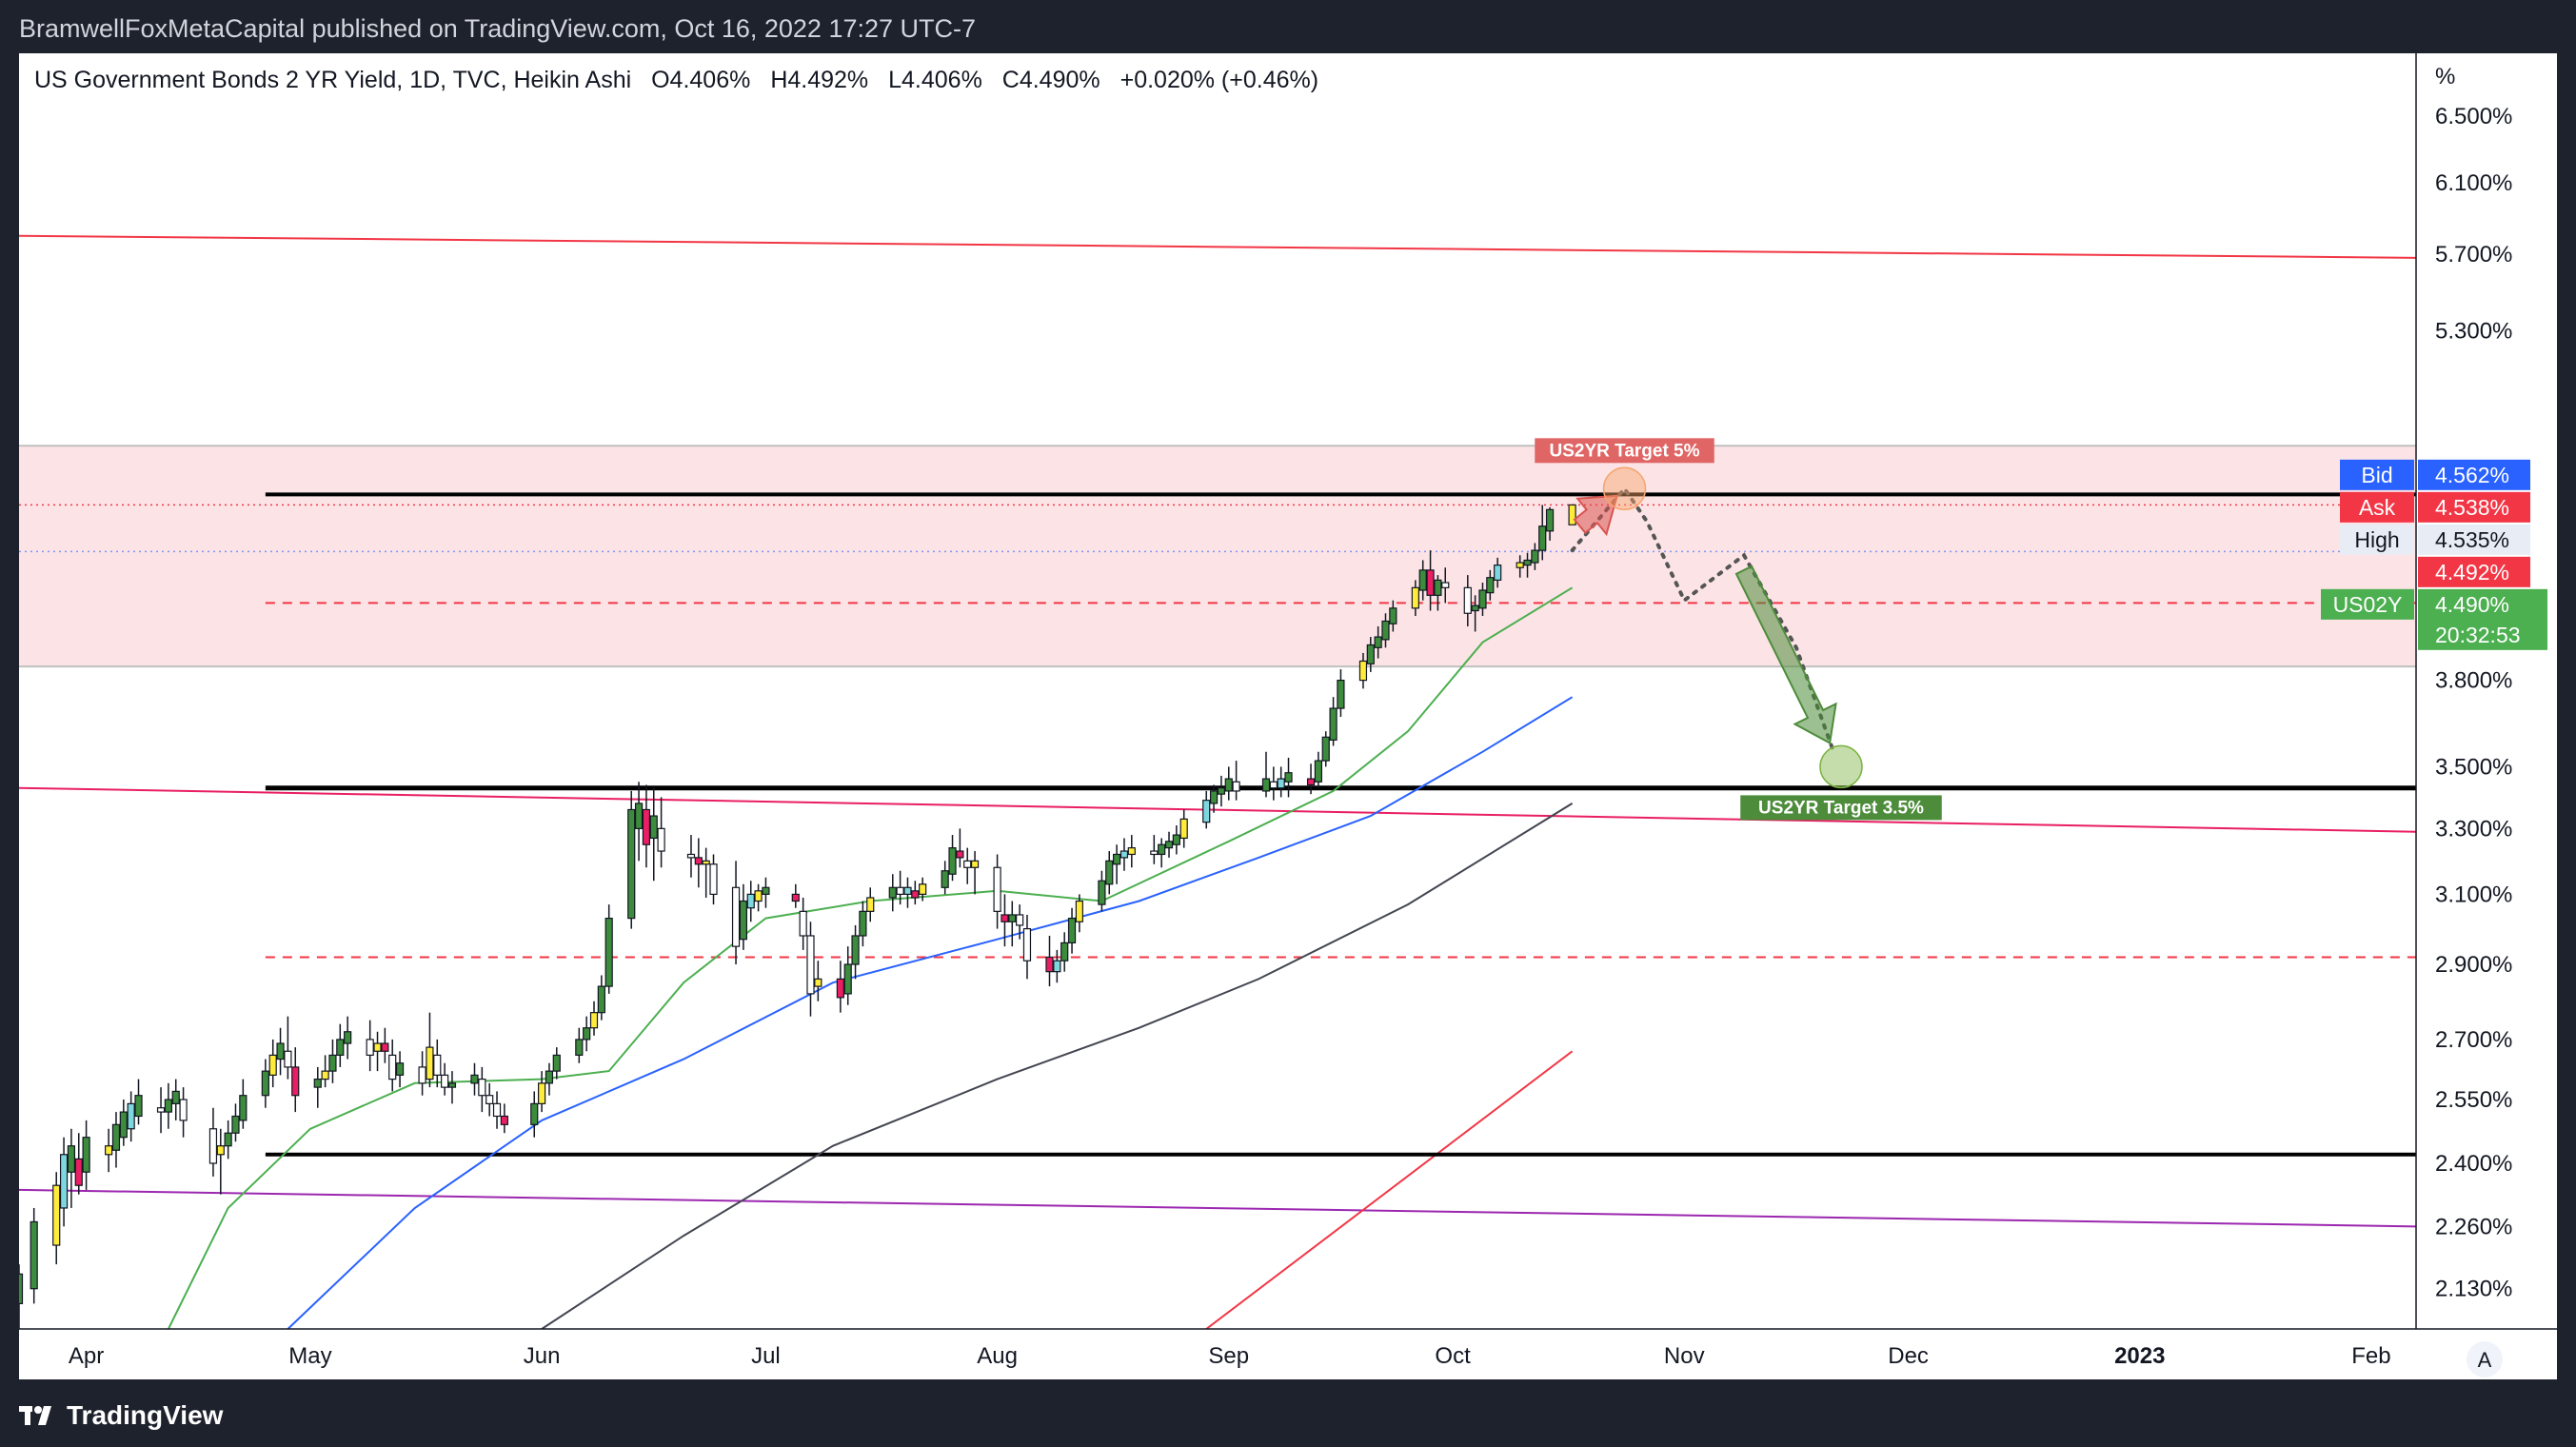  Describe the element at coordinates (2473, 767) in the screenshot. I see `price-tick-label: 3.500%` at that location.